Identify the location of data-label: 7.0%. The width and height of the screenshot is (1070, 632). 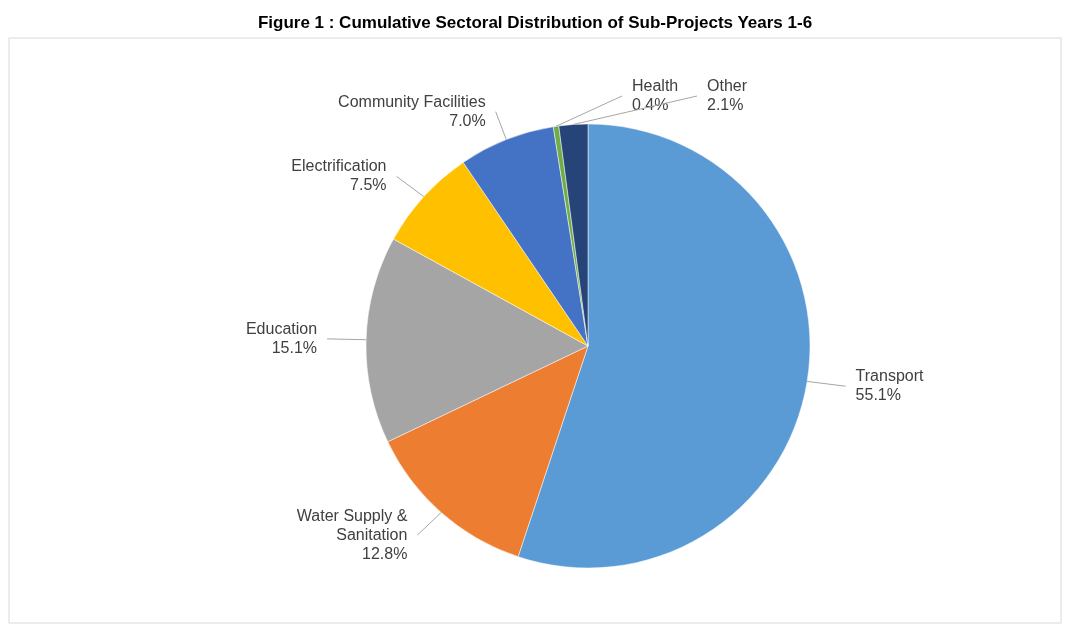
(467, 120).